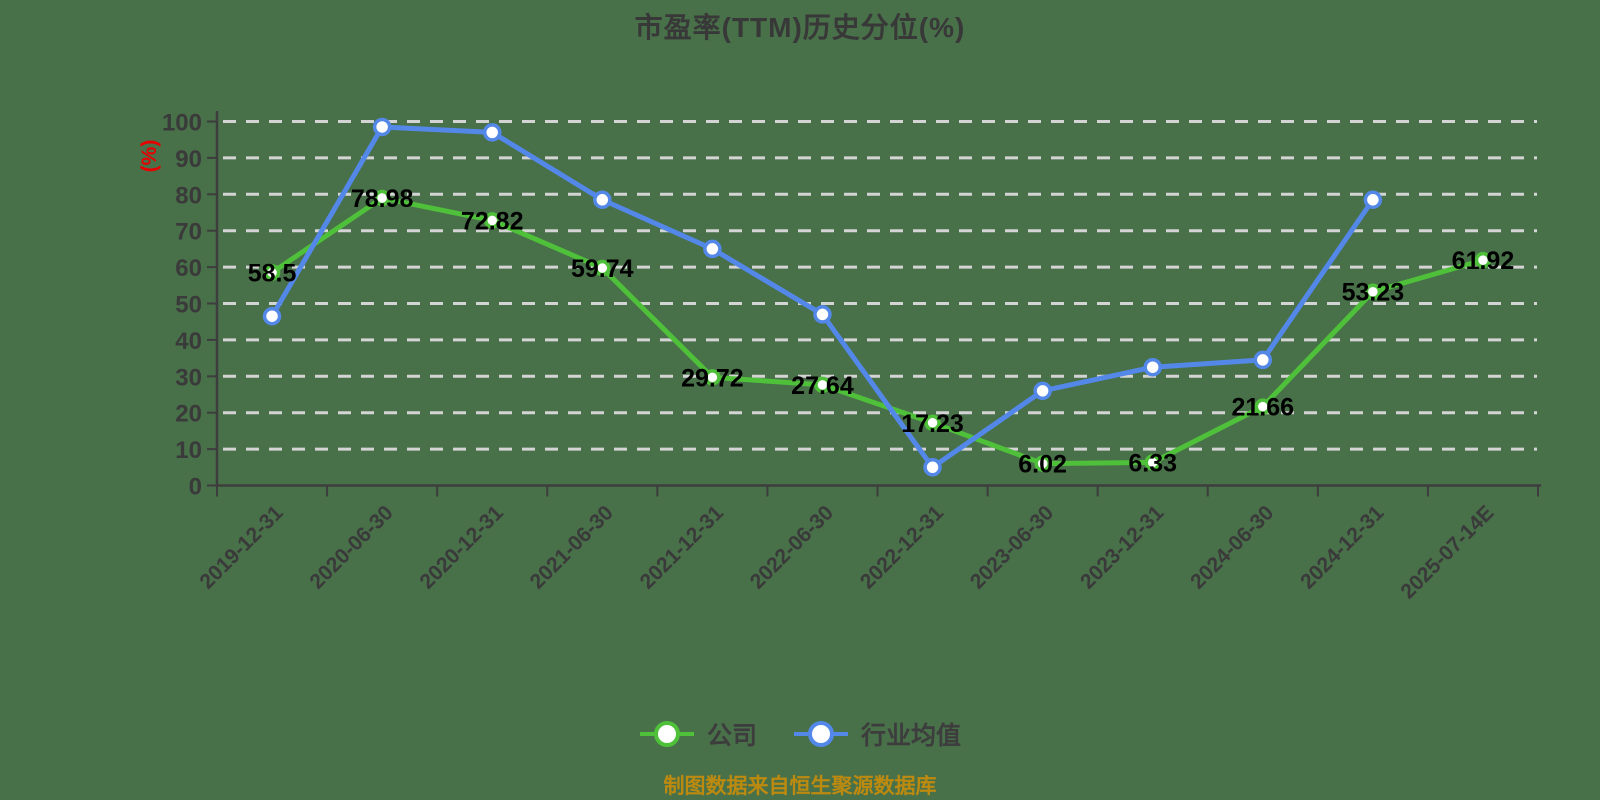  What do you see at coordinates (1012, 547) in the screenshot?
I see `x-axis-tick-label: 2023-06-30` at bounding box center [1012, 547].